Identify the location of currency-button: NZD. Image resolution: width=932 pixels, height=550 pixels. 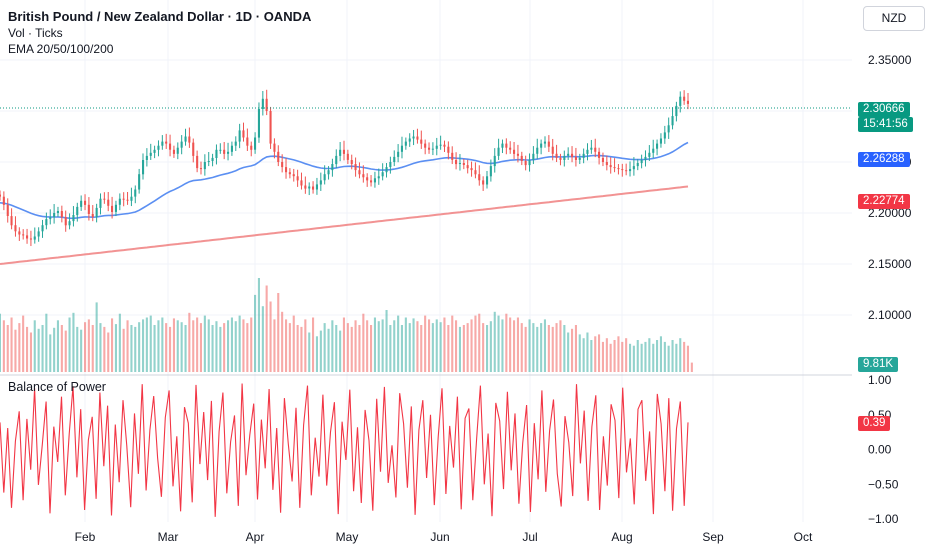
(894, 18).